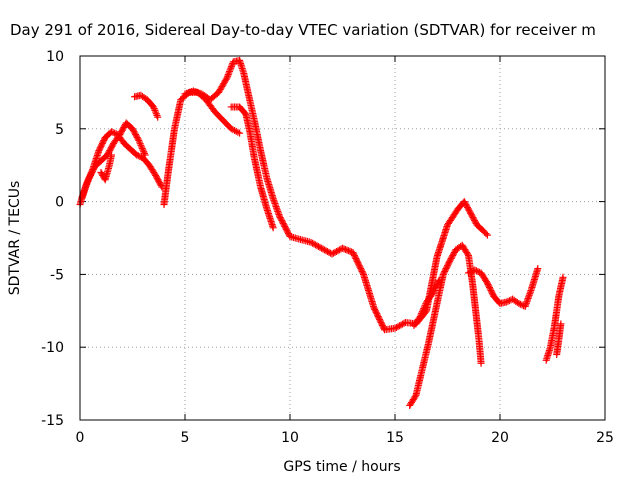  Describe the element at coordinates (341, 467) in the screenshot. I see `x-axis-label: GPS time / hours` at that location.